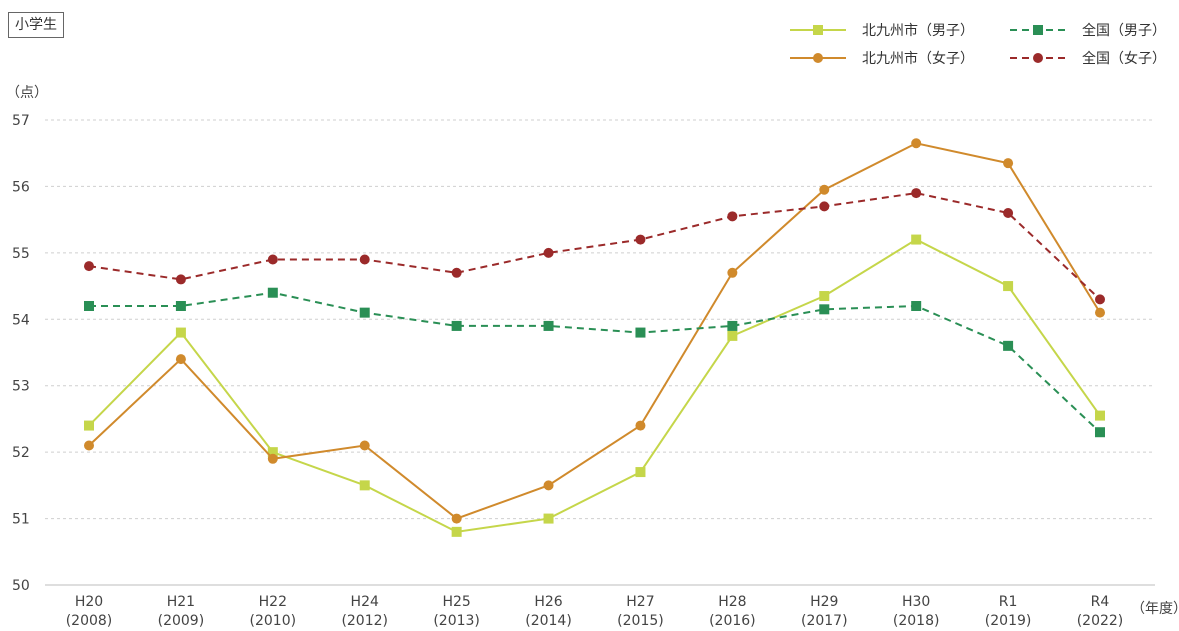 The image size is (1179, 631). I want to click on series-line, so click(594, 246).